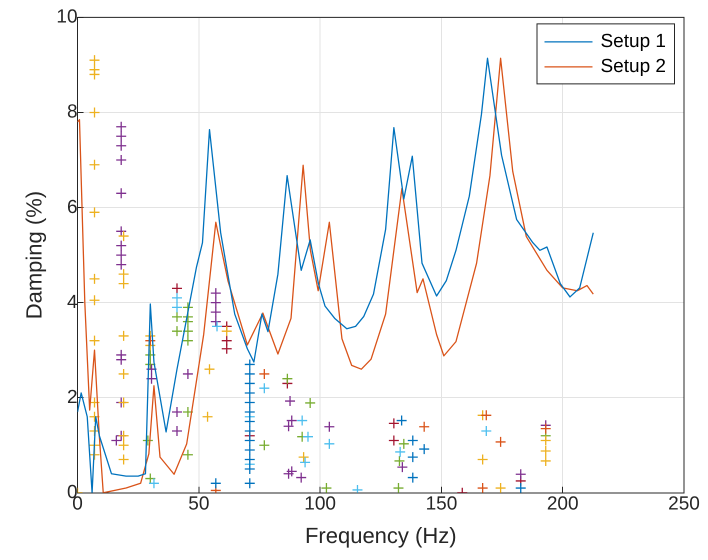 This screenshot has height=560, width=708. What do you see at coordinates (72, 302) in the screenshot?
I see `y-tick-label: 4` at bounding box center [72, 302].